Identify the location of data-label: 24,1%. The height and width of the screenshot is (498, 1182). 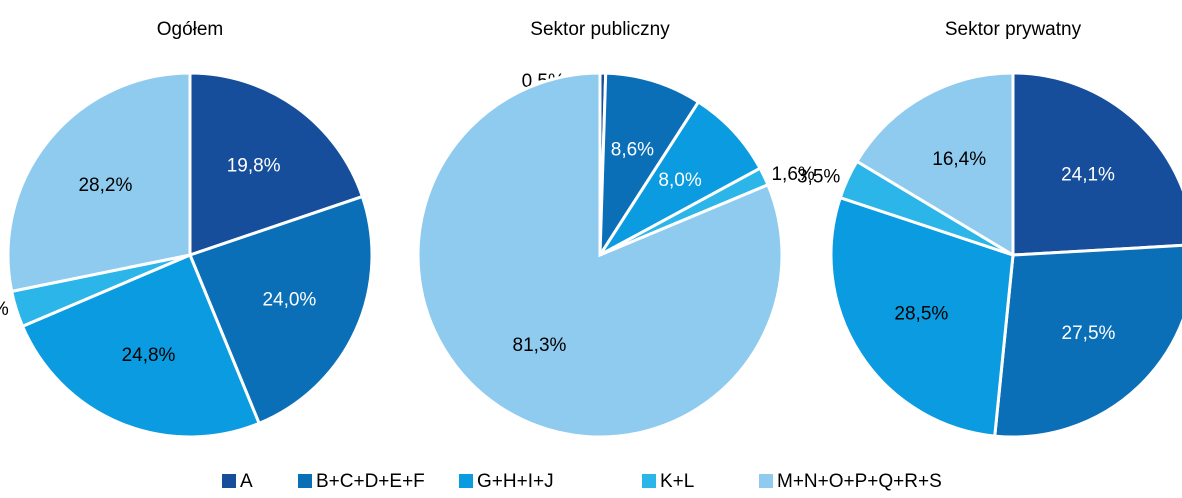
(1088, 175).